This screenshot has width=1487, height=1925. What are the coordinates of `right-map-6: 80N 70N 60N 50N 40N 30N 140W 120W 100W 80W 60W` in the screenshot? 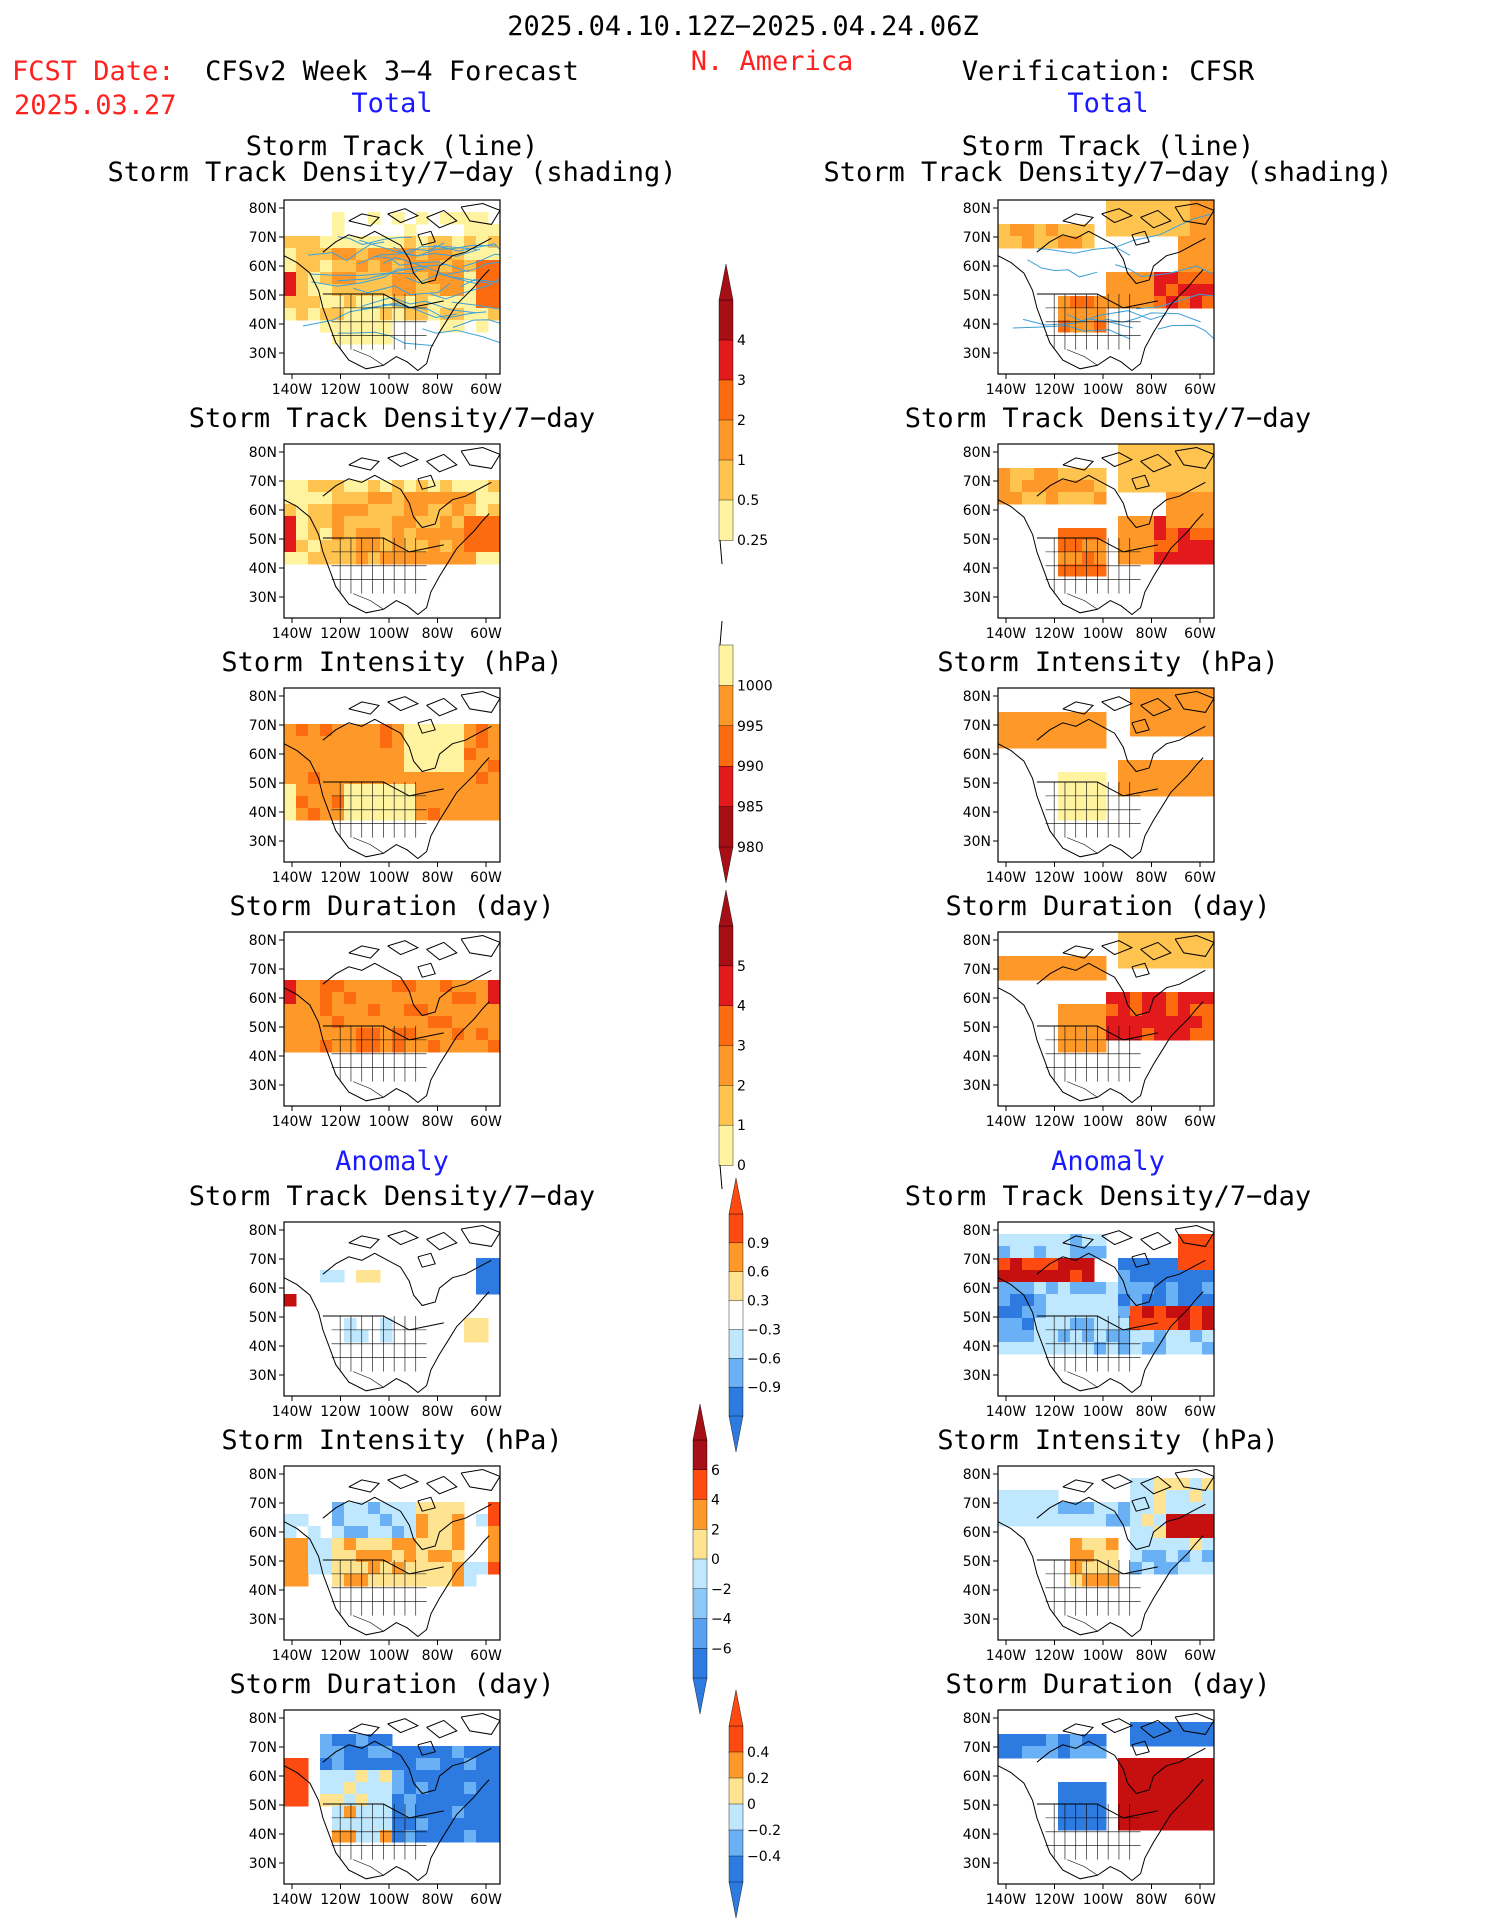 It's located at (1089, 1564).